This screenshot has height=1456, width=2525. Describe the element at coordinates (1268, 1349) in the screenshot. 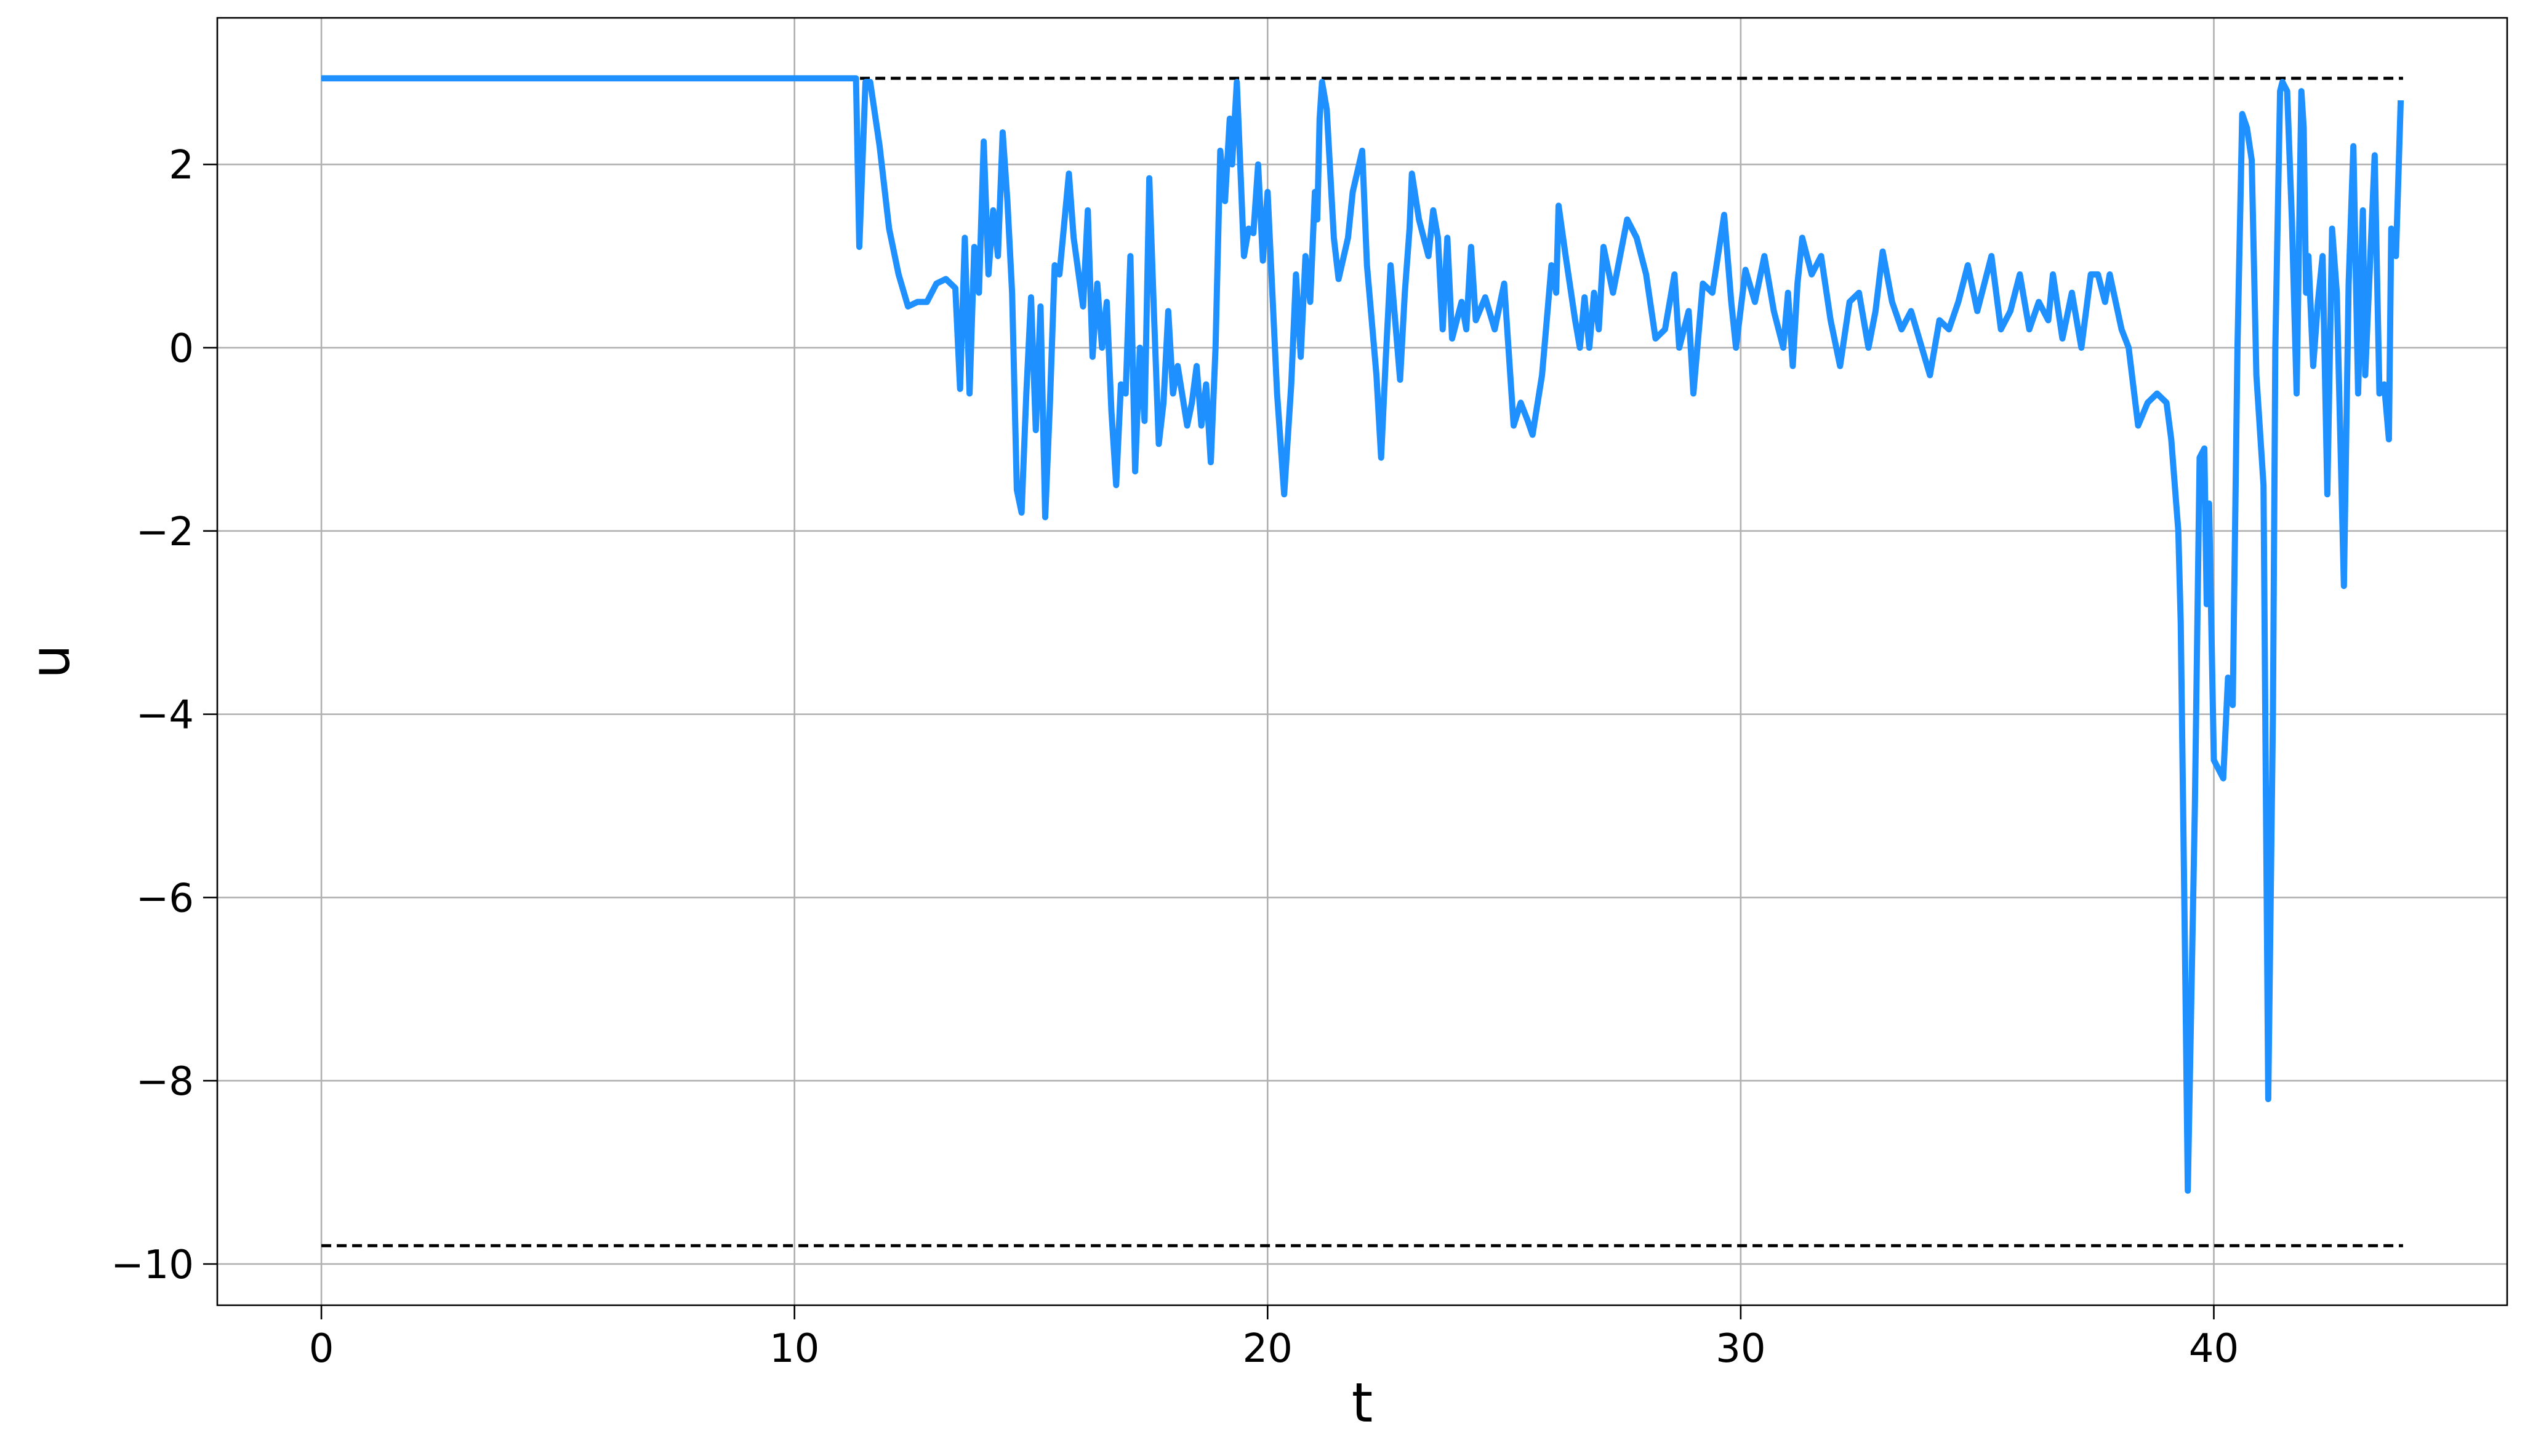

I see `x-tick-label: 20` at that location.